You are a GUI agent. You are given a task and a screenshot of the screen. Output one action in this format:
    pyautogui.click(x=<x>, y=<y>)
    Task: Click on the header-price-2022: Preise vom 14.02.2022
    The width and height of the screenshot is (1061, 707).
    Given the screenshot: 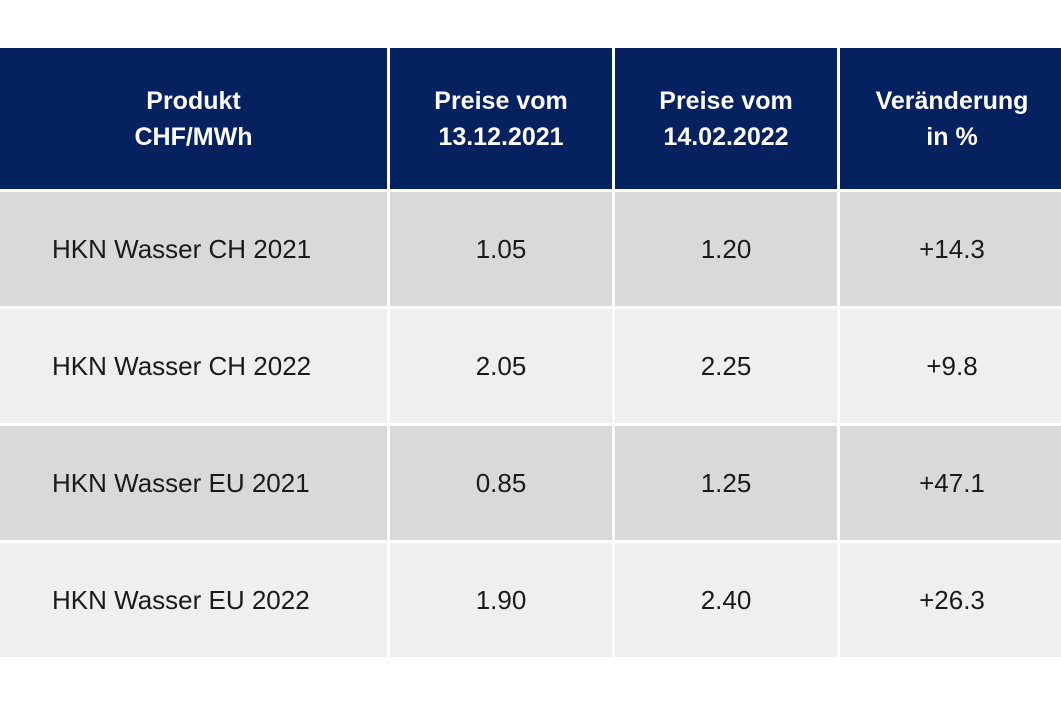 What is the action you would take?
    pyautogui.click(x=726, y=118)
    